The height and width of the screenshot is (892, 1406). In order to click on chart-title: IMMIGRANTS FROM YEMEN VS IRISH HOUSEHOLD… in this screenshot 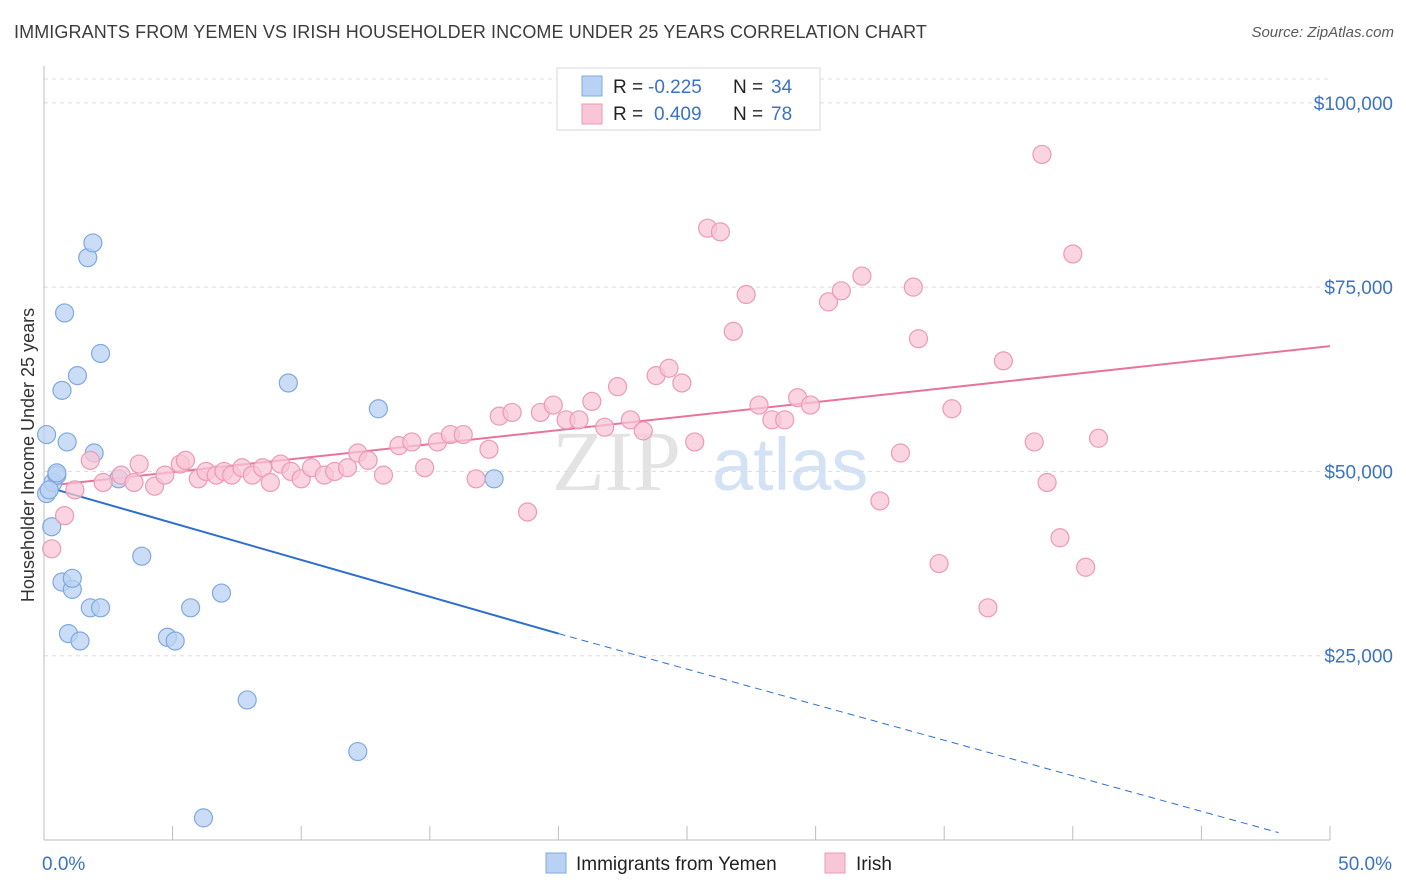, I will do `click(470, 32)`.